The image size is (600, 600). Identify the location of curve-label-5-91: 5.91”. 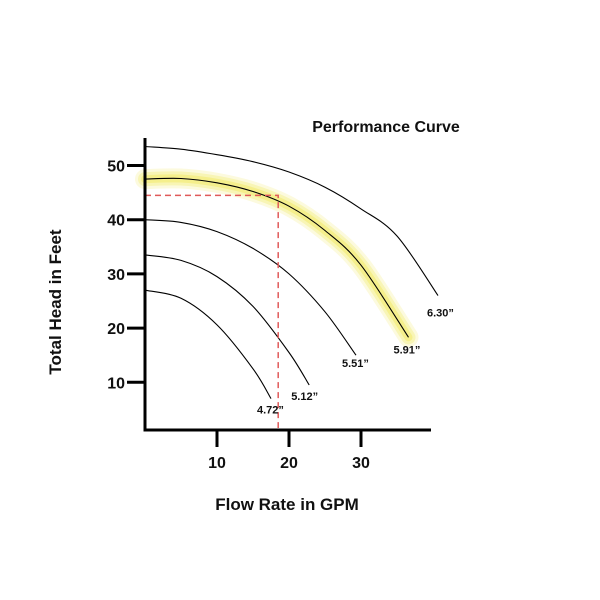
(407, 350).